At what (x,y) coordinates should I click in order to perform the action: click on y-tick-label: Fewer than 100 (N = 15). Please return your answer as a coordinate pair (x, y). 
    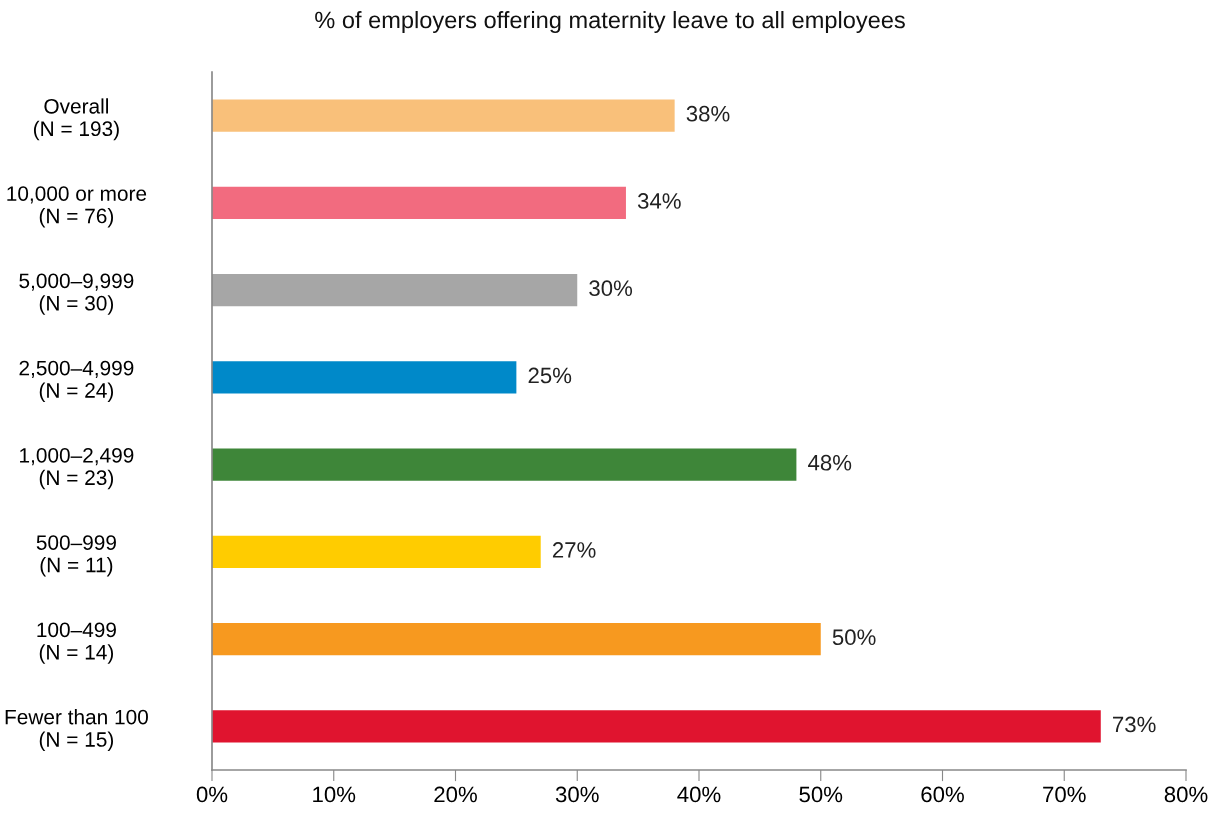
    Looking at the image, I should click on (76, 730).